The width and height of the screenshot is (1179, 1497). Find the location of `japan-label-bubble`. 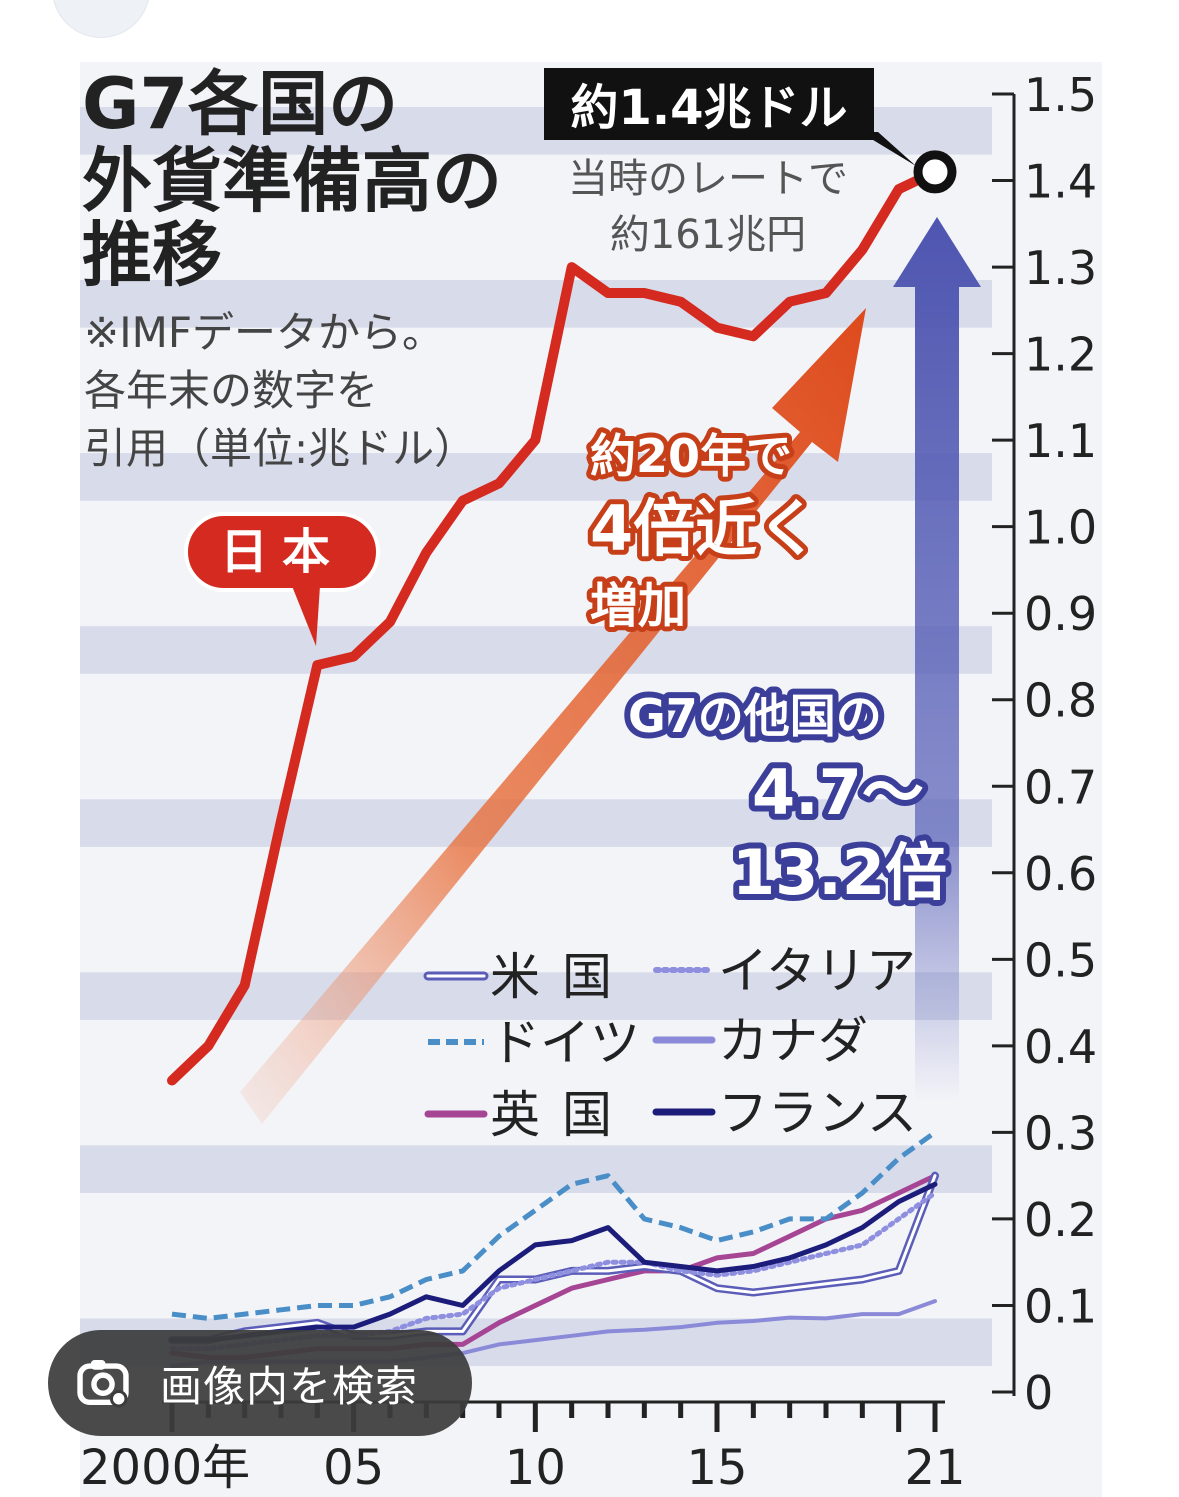

japan-label-bubble is located at coordinates (282, 552).